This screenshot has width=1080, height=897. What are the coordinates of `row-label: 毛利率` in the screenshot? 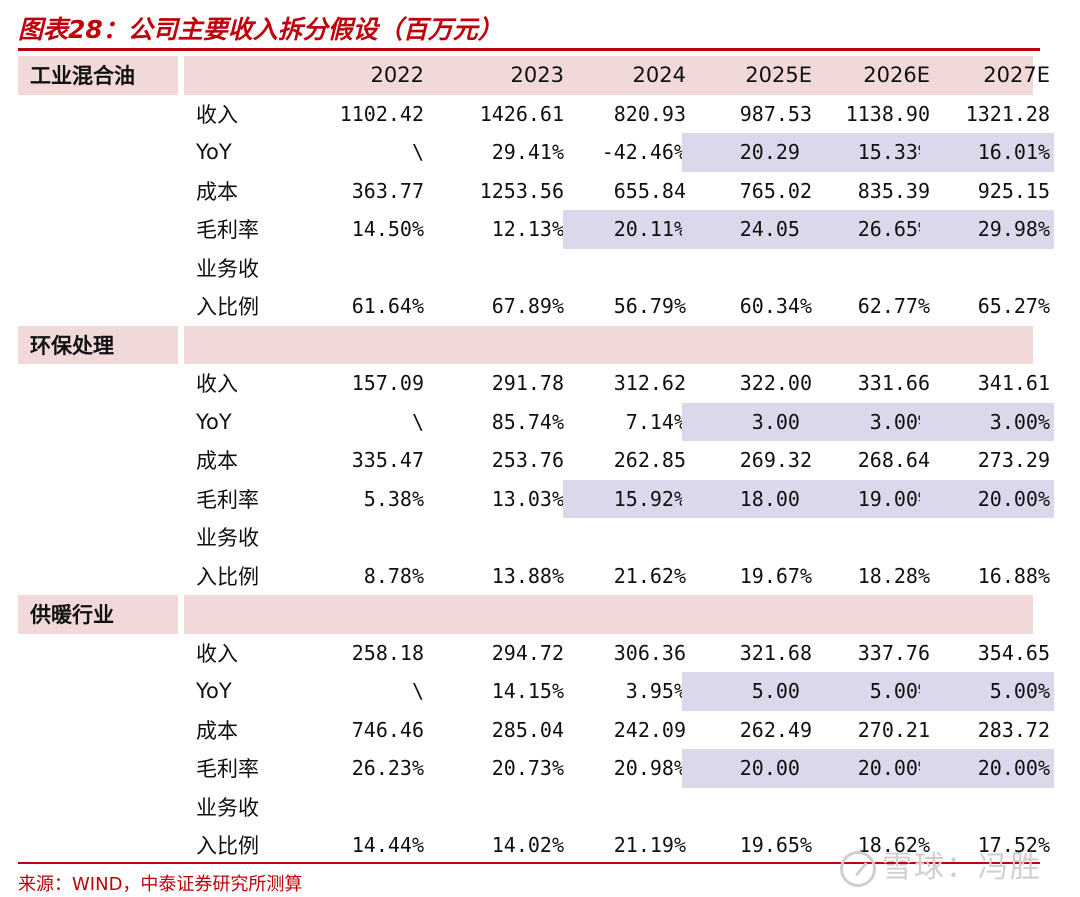 It's located at (227, 769).